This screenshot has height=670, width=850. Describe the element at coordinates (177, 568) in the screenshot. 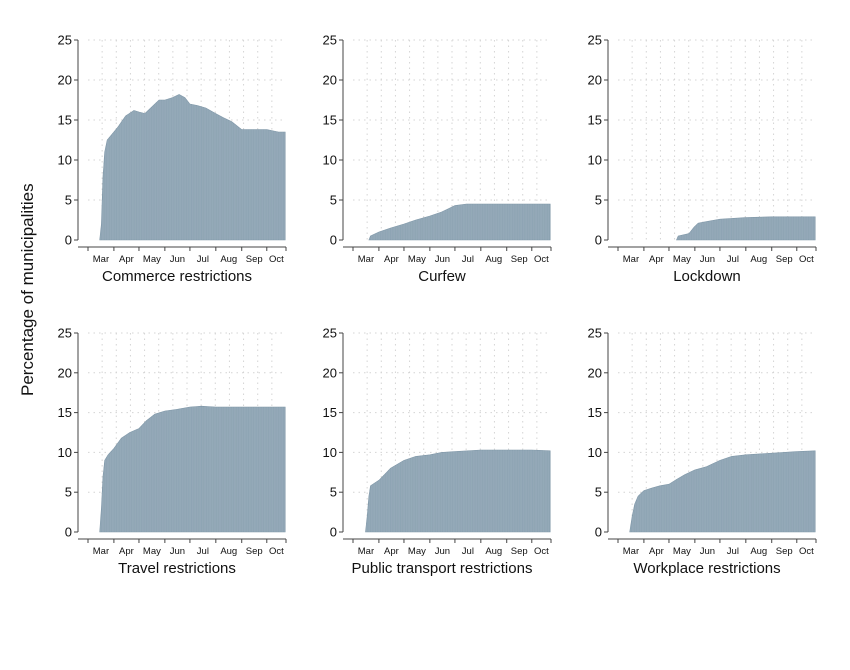

I see `panel-title: Travel restrictions` at that location.